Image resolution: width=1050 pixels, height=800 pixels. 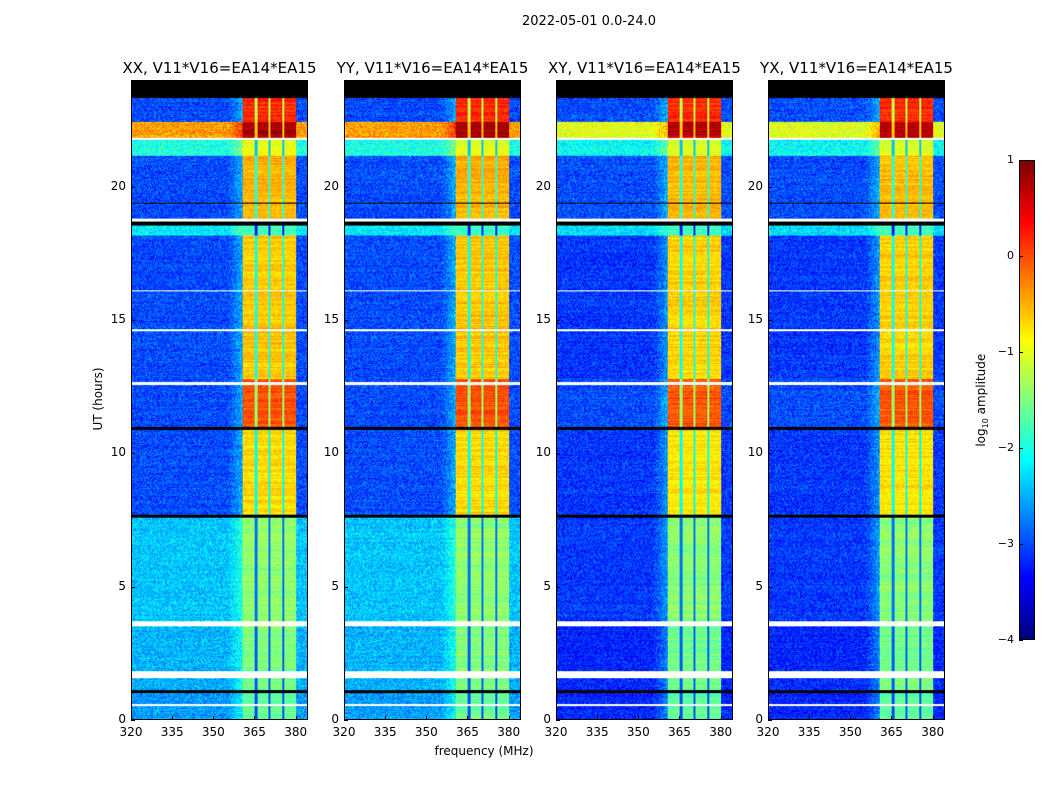 What do you see at coordinates (1005, 639) in the screenshot?
I see `colorbar-tick-label: −4` at bounding box center [1005, 639].